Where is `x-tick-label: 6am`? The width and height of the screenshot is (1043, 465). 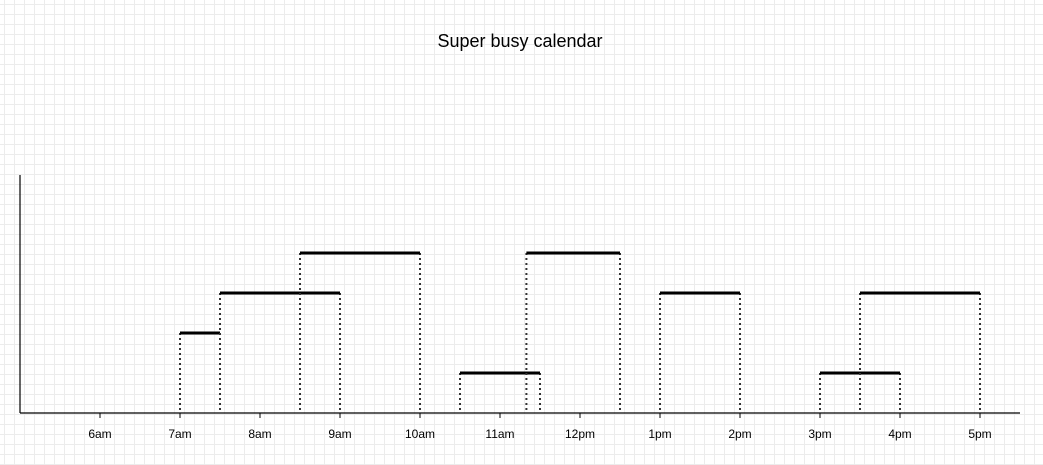 x-tick-label: 6am is located at coordinates (99, 434).